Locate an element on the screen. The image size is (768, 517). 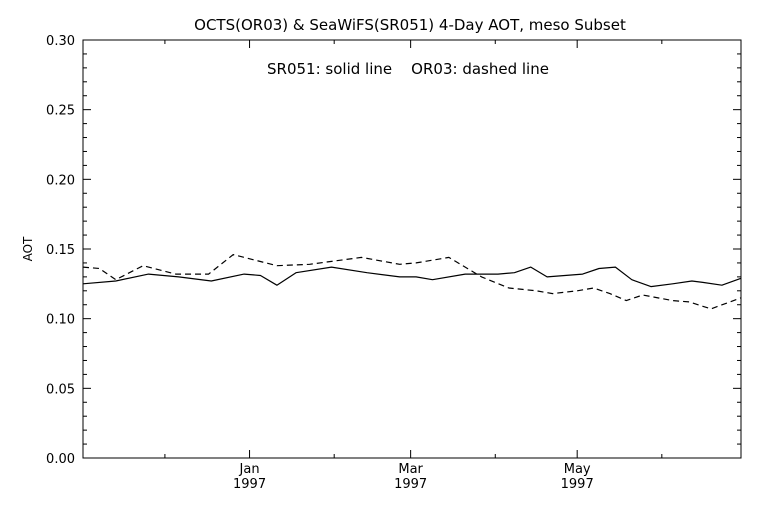
x-tick-label-month: Jan is located at coordinates (249, 469).